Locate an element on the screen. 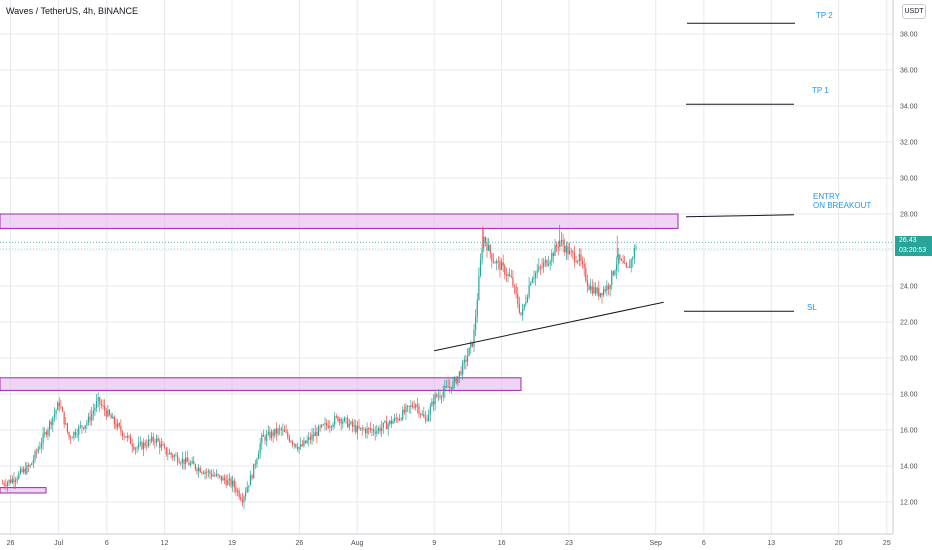  countdown-timer: 03:20:53 is located at coordinates (913, 250).